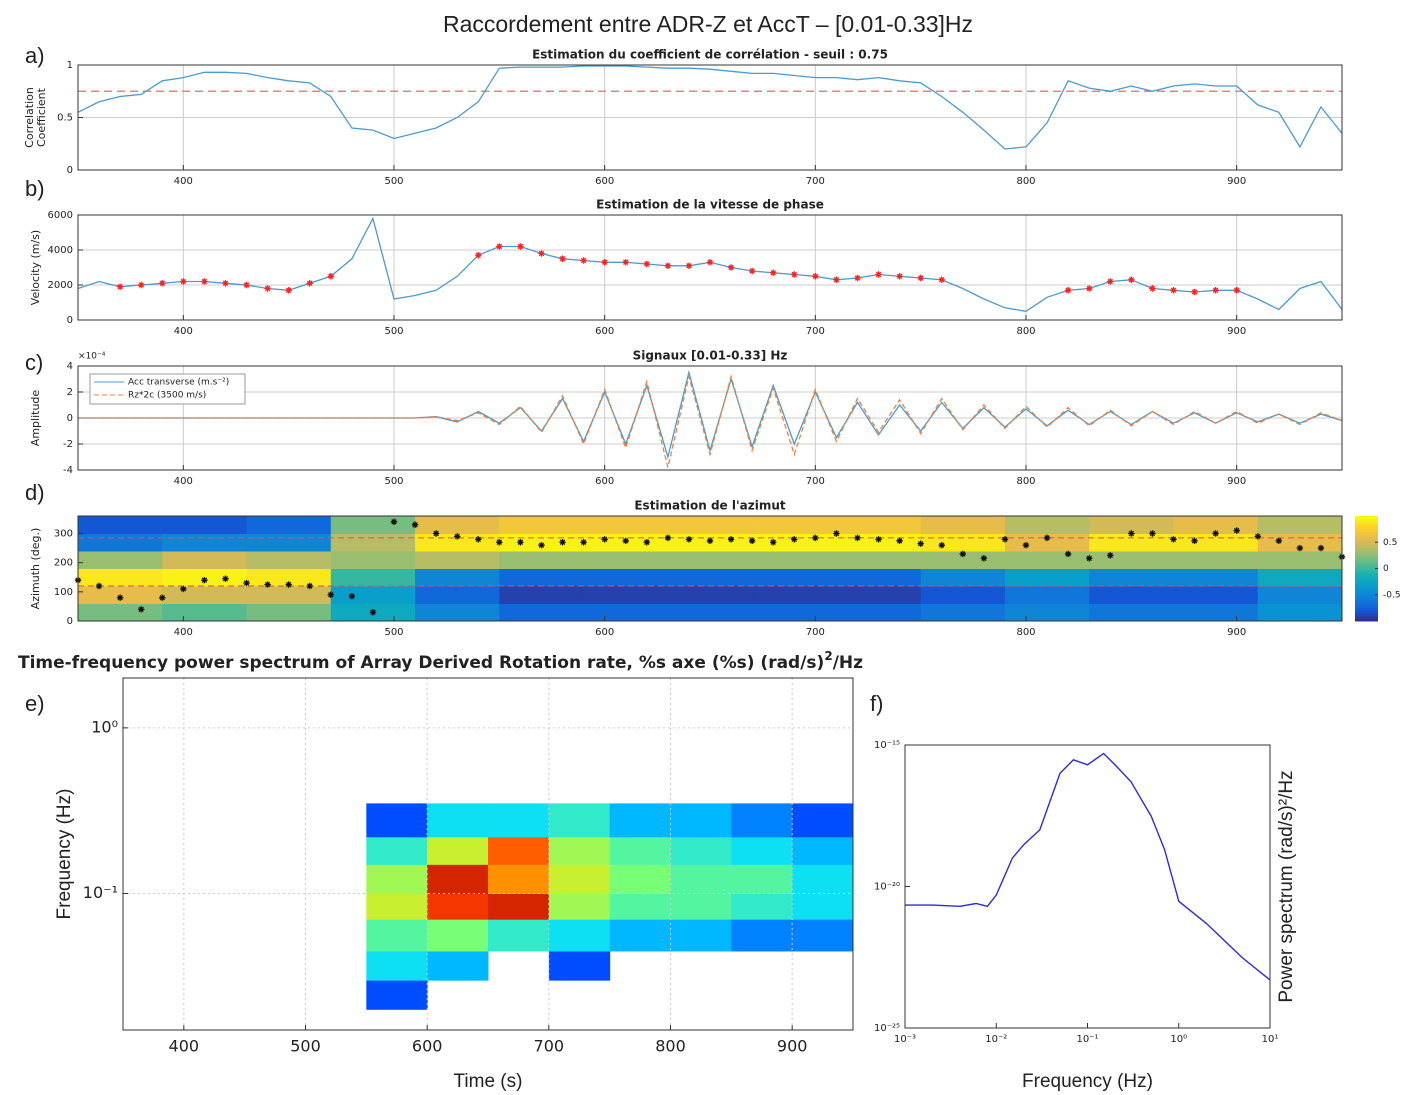  I want to click on colorbar-tick-label: 0.5, so click(1390, 543).